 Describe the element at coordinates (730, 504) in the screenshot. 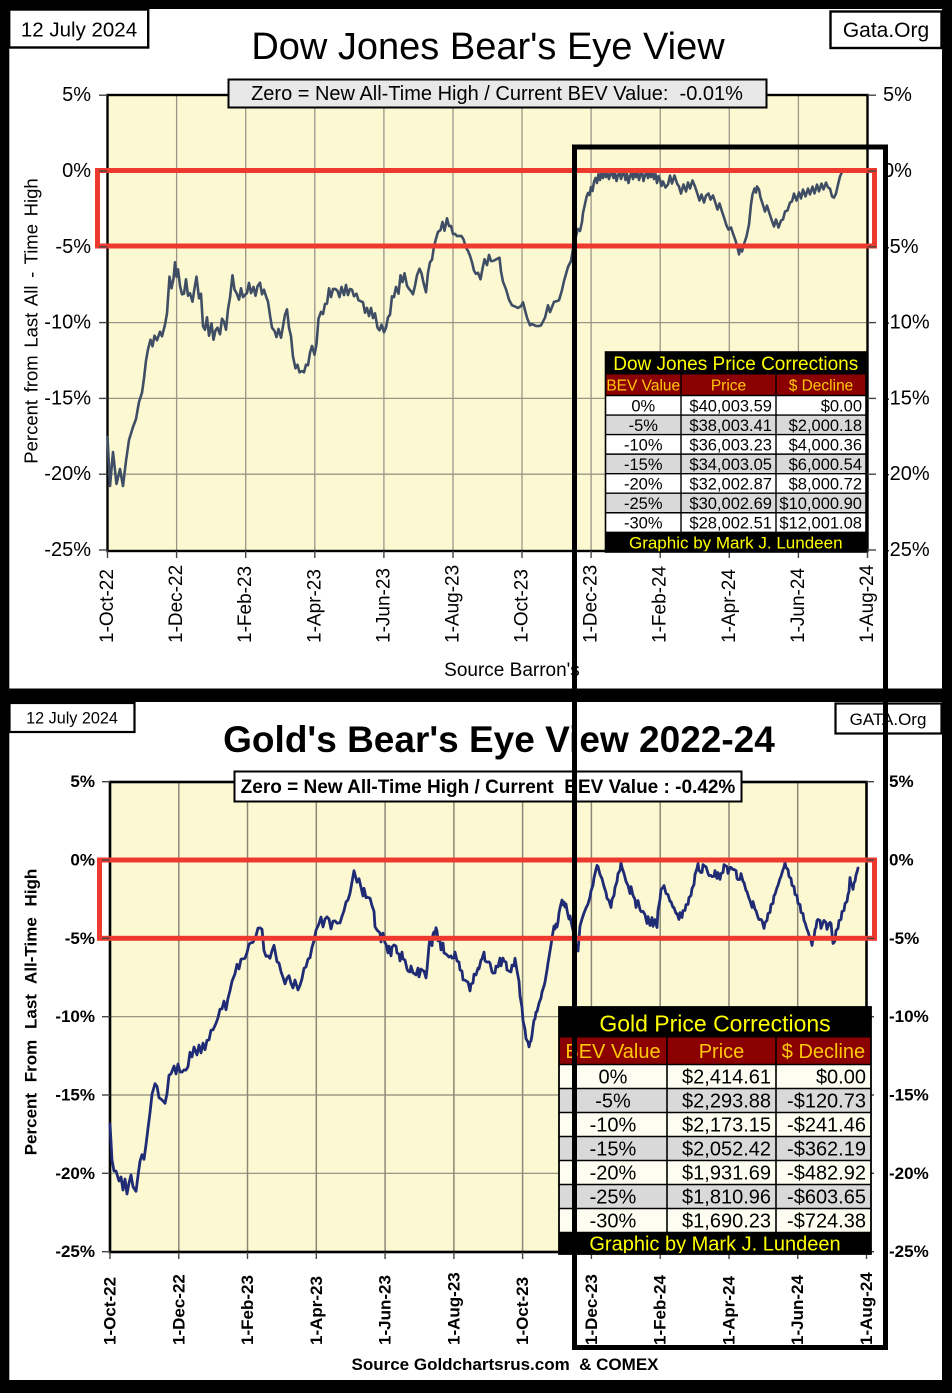

I see `svg-text: $30,002.69` at that location.